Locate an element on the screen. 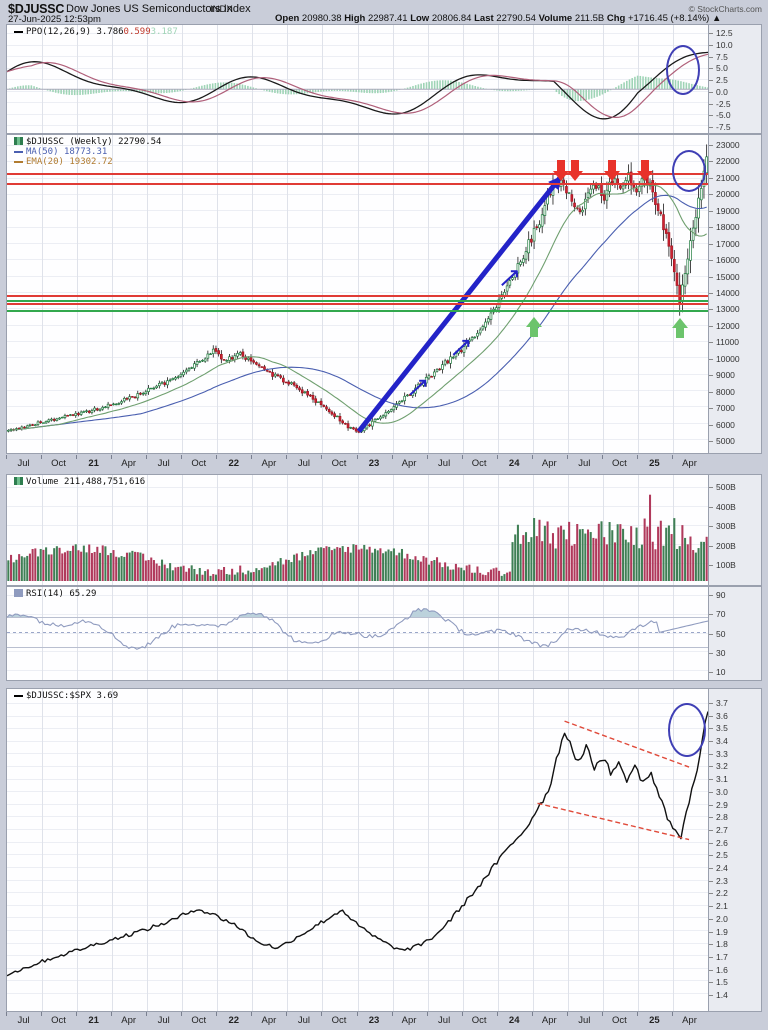 The width and height of the screenshot is (768, 1030). volume-bars-icon is located at coordinates (18, 481).